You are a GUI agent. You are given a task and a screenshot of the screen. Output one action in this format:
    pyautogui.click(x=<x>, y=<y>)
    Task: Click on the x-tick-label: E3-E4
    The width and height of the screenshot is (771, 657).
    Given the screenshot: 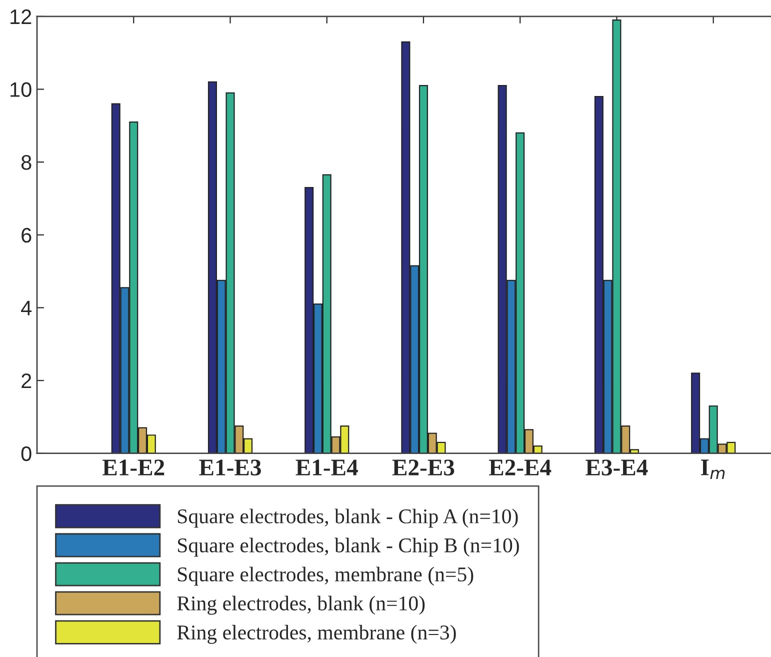 What is the action you would take?
    pyautogui.click(x=617, y=468)
    